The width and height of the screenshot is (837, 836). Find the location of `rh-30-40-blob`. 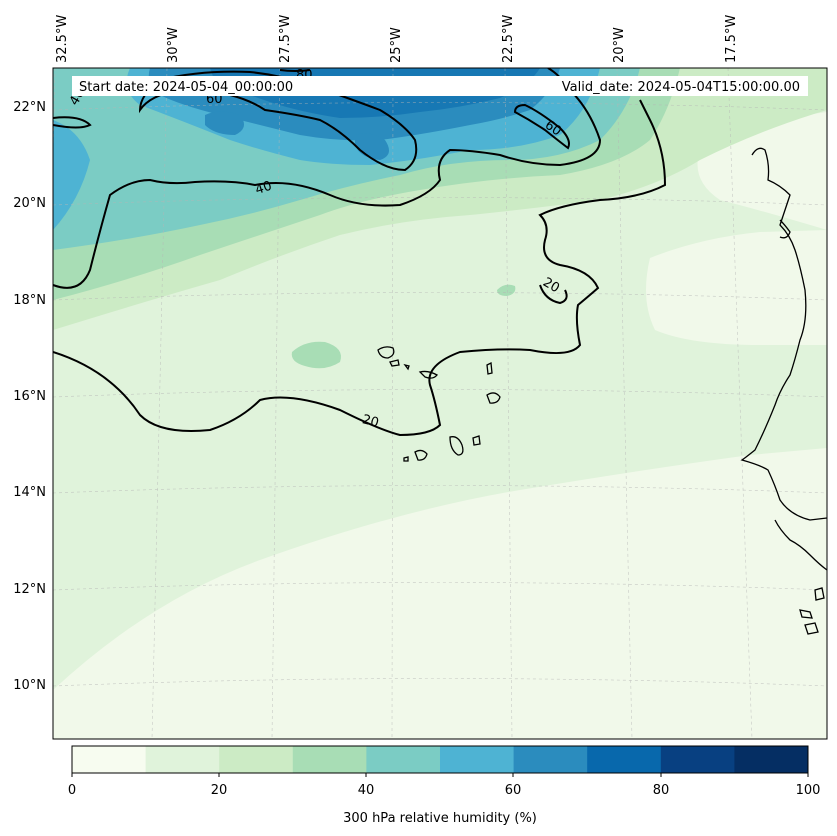

rh-30-40-blob is located at coordinates (316, 355).